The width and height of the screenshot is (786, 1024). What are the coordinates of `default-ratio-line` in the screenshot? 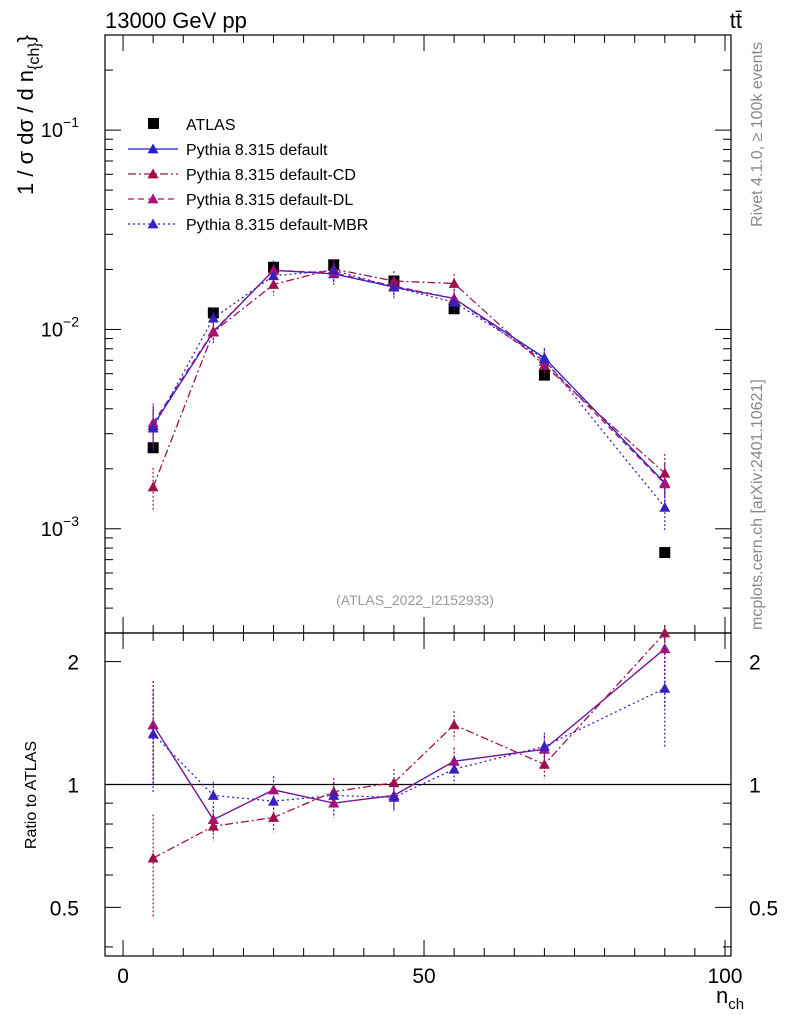 It's located at (409, 734).